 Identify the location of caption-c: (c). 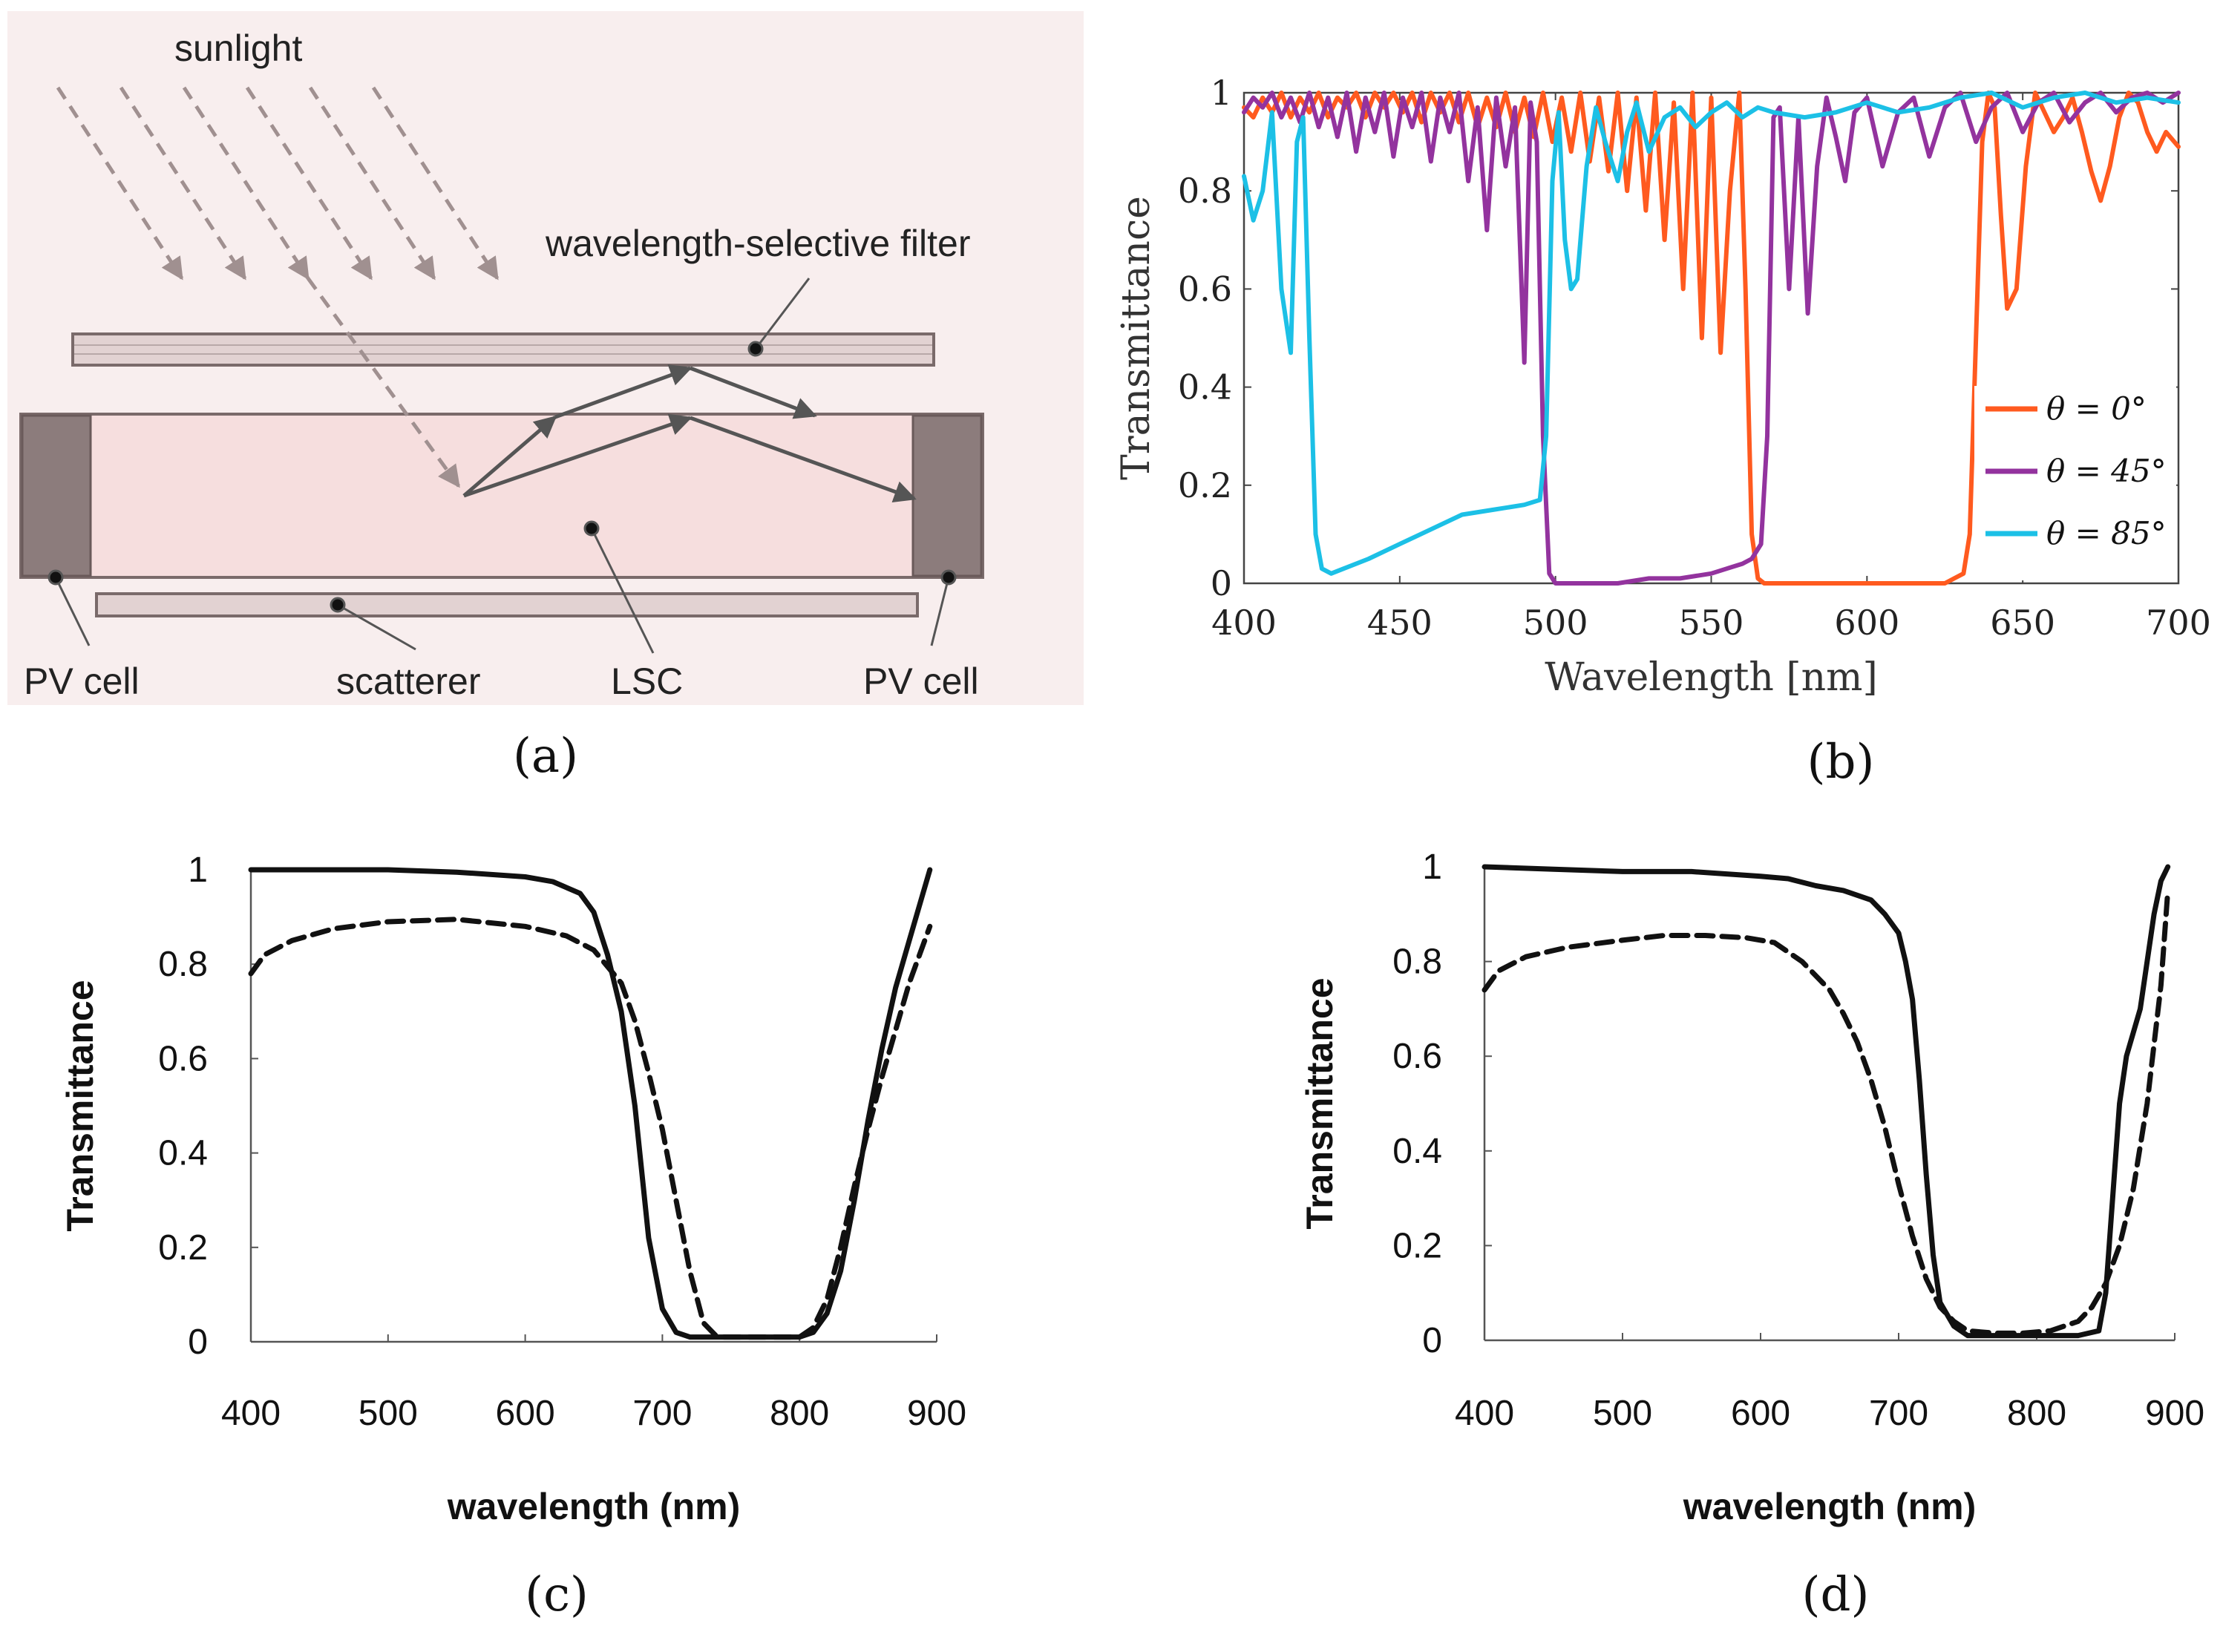
(557, 1594).